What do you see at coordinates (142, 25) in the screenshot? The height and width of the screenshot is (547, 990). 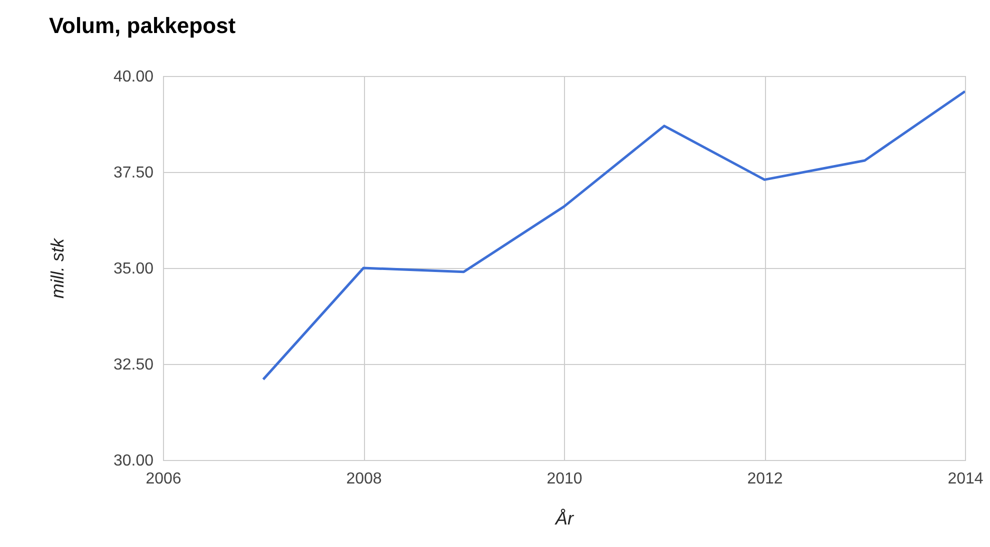 I see `chart-title: Volum, pakkepost` at bounding box center [142, 25].